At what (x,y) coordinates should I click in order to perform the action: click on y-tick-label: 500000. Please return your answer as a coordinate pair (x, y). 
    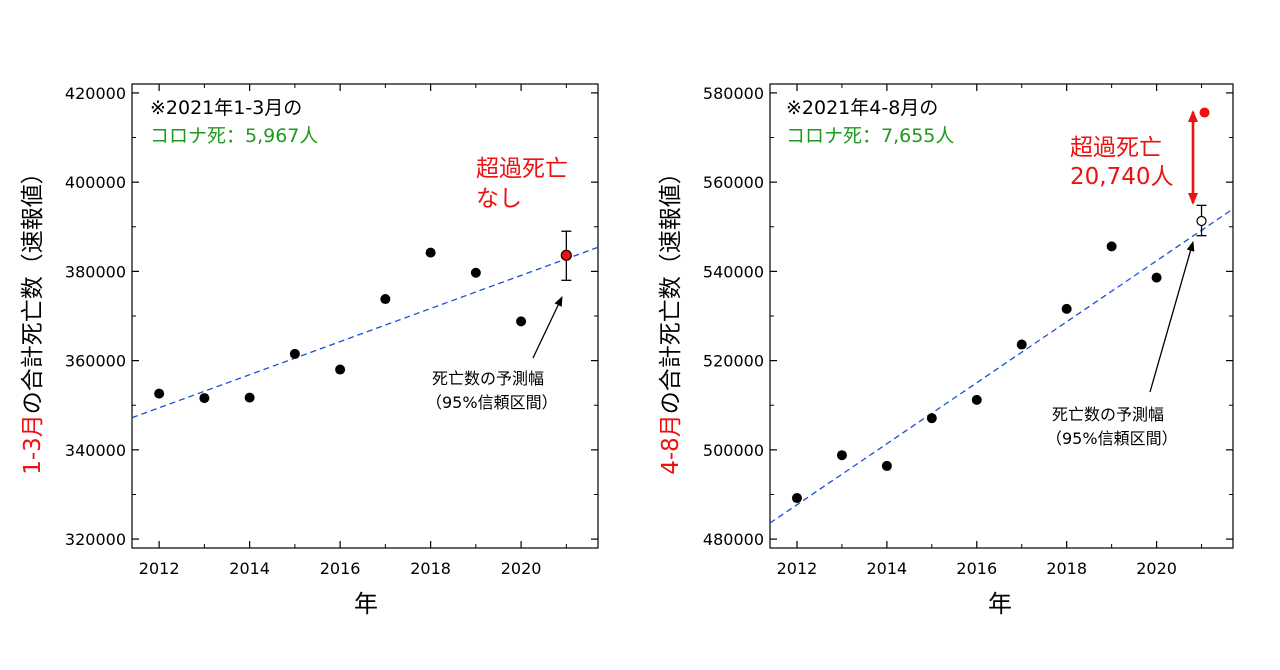
    Looking at the image, I should click on (733, 450).